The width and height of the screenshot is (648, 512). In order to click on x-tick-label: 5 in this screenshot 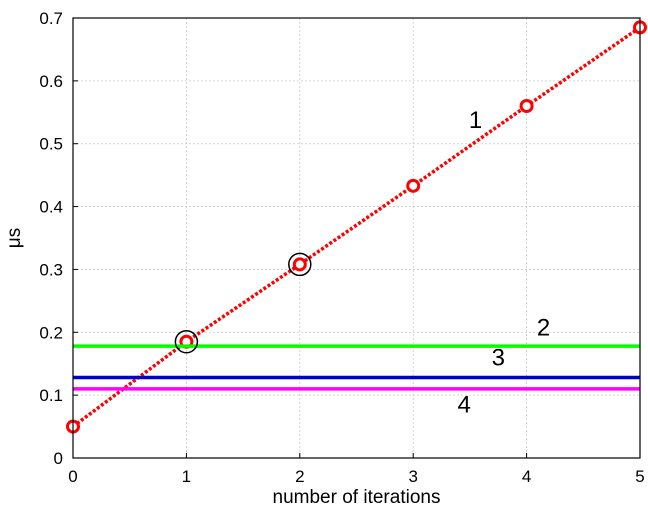, I will do `click(639, 476)`.